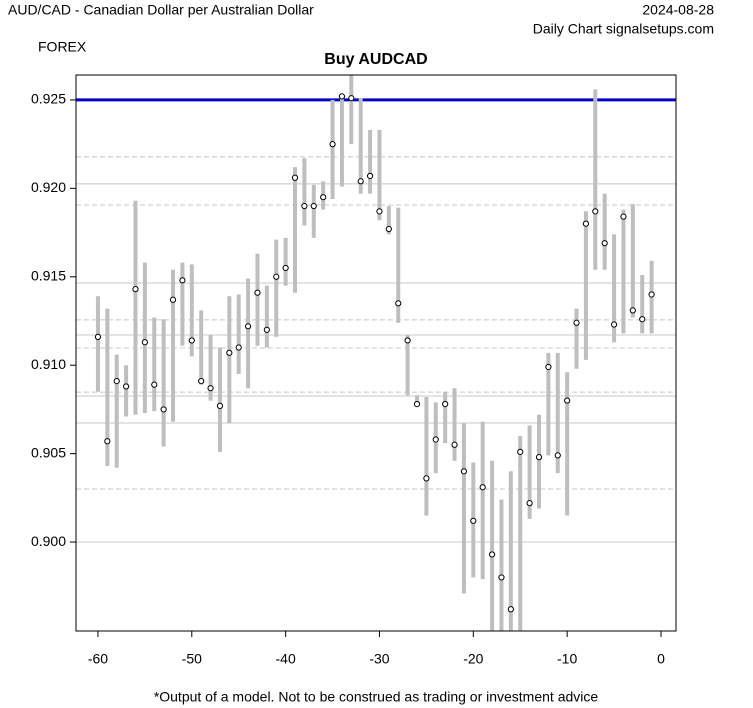 This screenshot has width=753, height=708. Describe the element at coordinates (661, 659) in the screenshot. I see `x-tick-label: 0` at that location.